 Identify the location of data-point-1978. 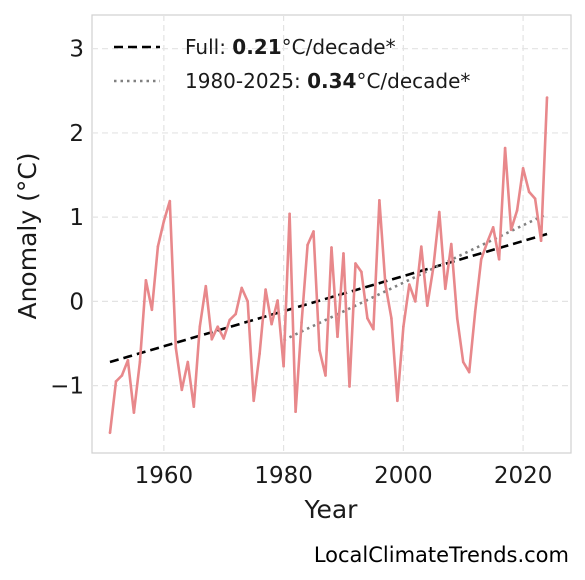
(271, 324).